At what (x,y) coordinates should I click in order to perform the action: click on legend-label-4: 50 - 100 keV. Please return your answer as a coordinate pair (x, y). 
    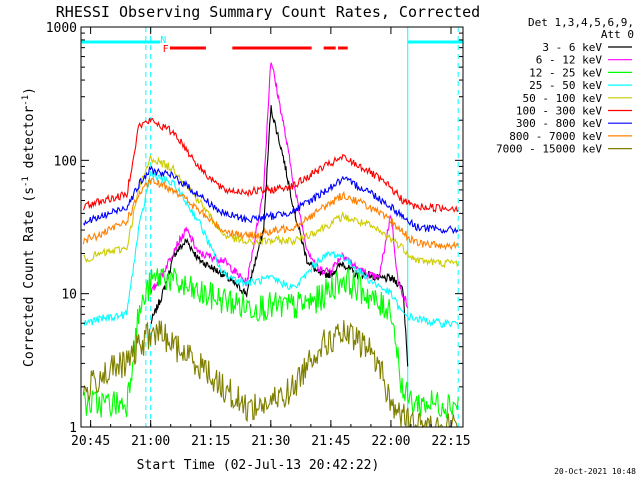
    Looking at the image, I should click on (563, 98).